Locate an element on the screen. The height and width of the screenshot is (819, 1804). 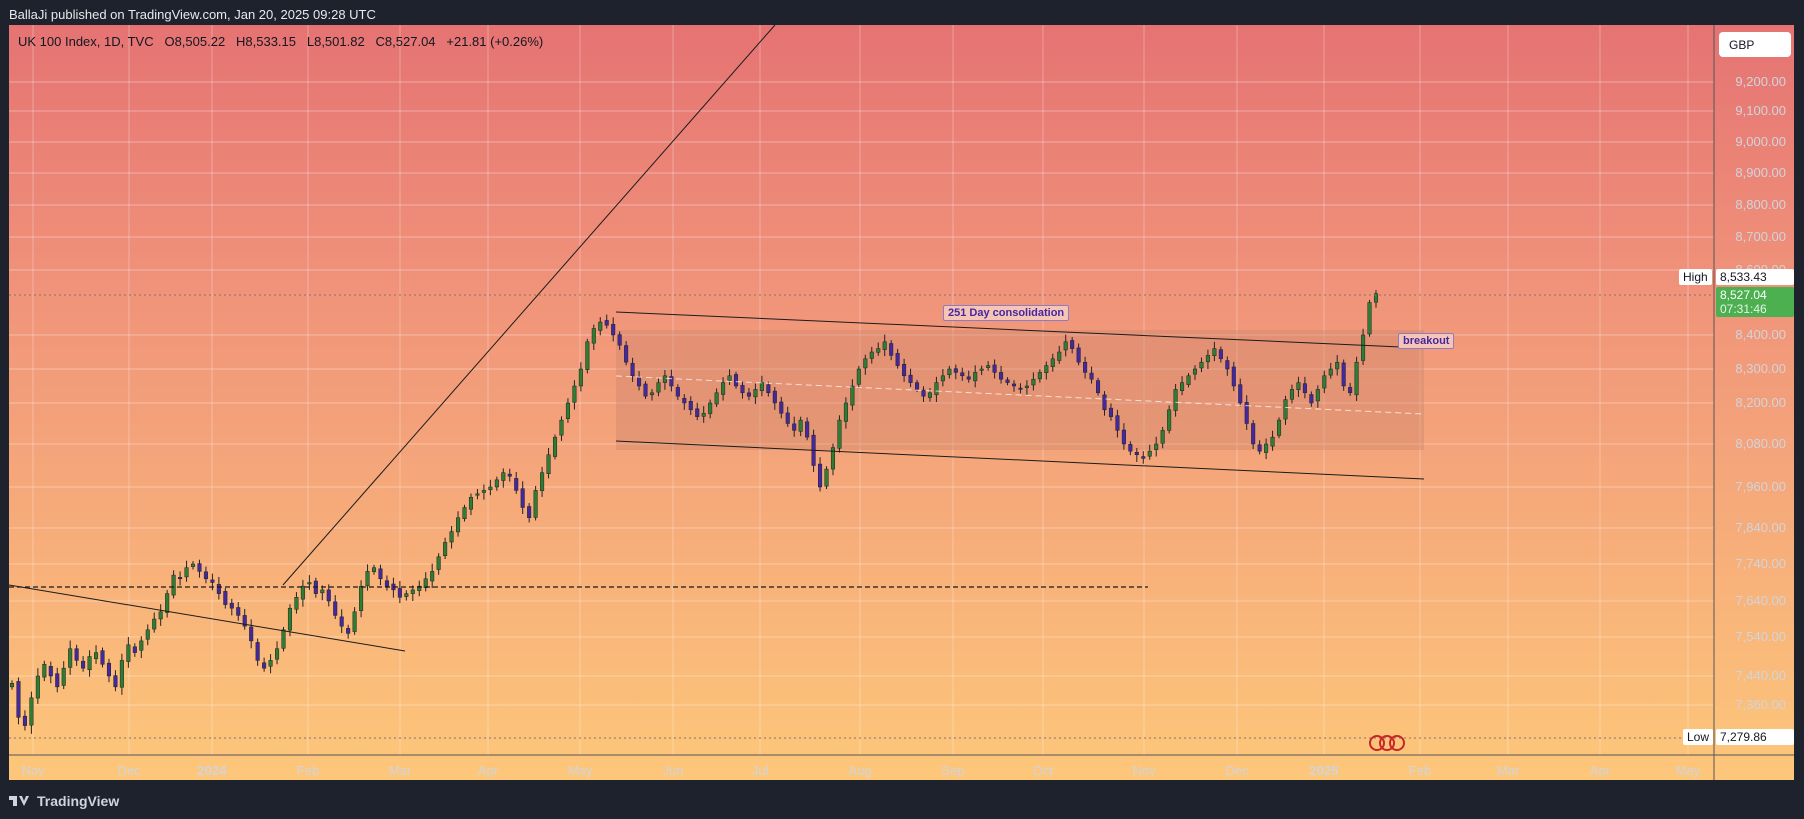
time-tick-label: Nov is located at coordinates (1144, 770).